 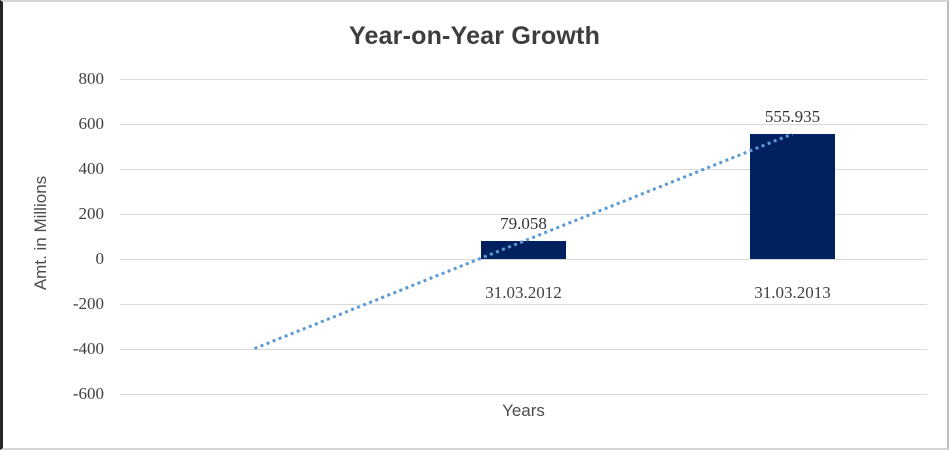 I want to click on x-axis-title: Years, so click(x=523, y=410).